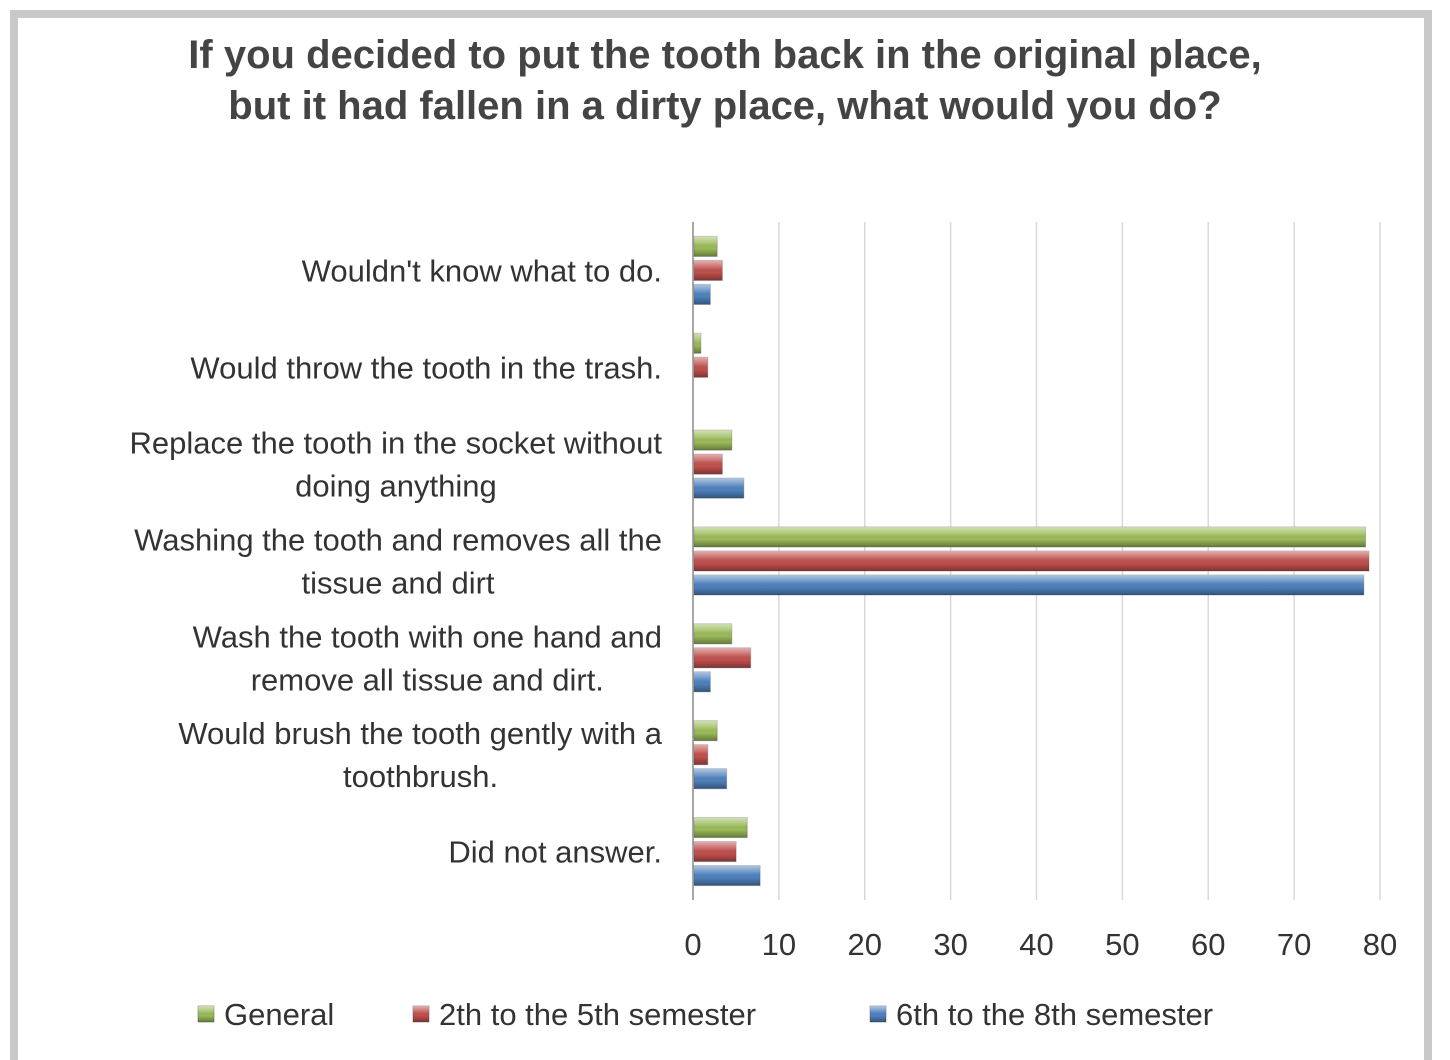  What do you see at coordinates (597, 1014) in the screenshot?
I see `legend-label: 2th to the 5th semester` at bounding box center [597, 1014].